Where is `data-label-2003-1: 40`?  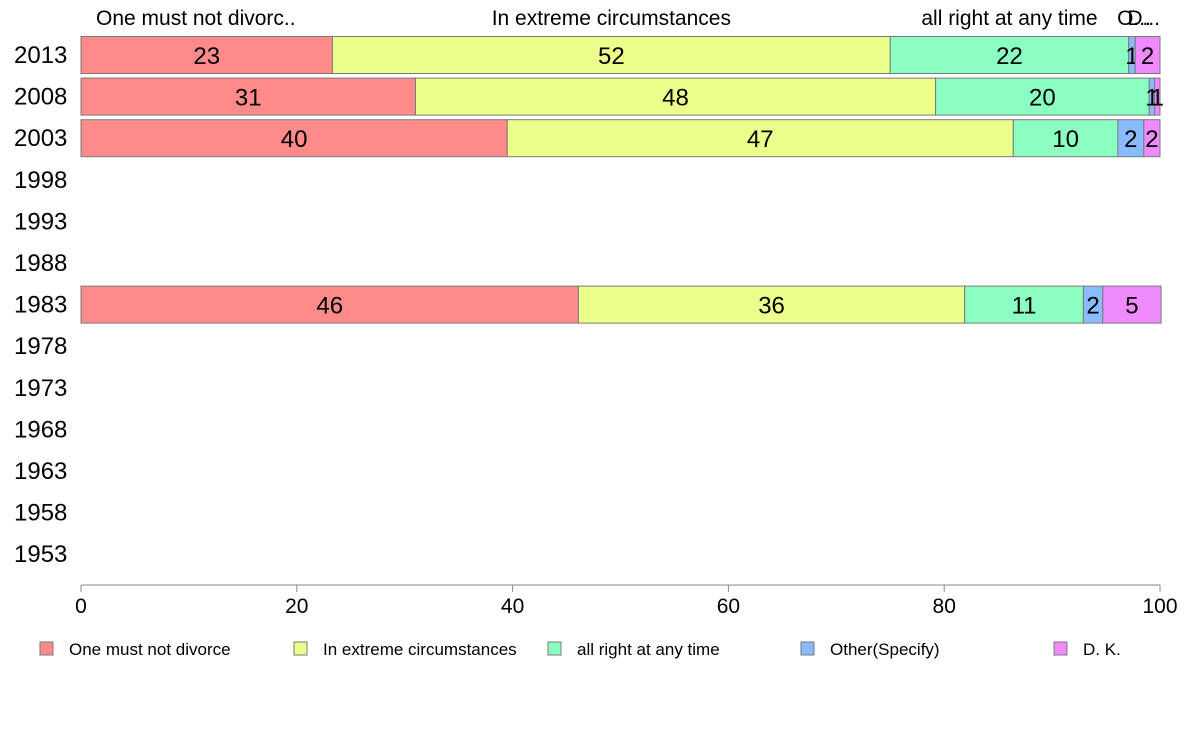
data-label-2003-1: 40 is located at coordinates (294, 139).